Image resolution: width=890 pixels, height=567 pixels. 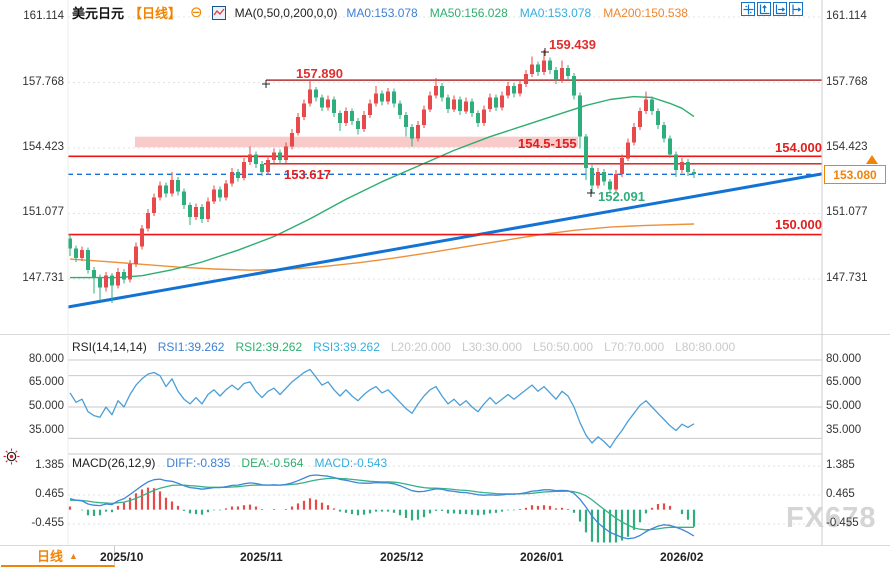 What do you see at coordinates (198, 463) in the screenshot?
I see `macd-header-item: DIFF:-0.835` at bounding box center [198, 463].